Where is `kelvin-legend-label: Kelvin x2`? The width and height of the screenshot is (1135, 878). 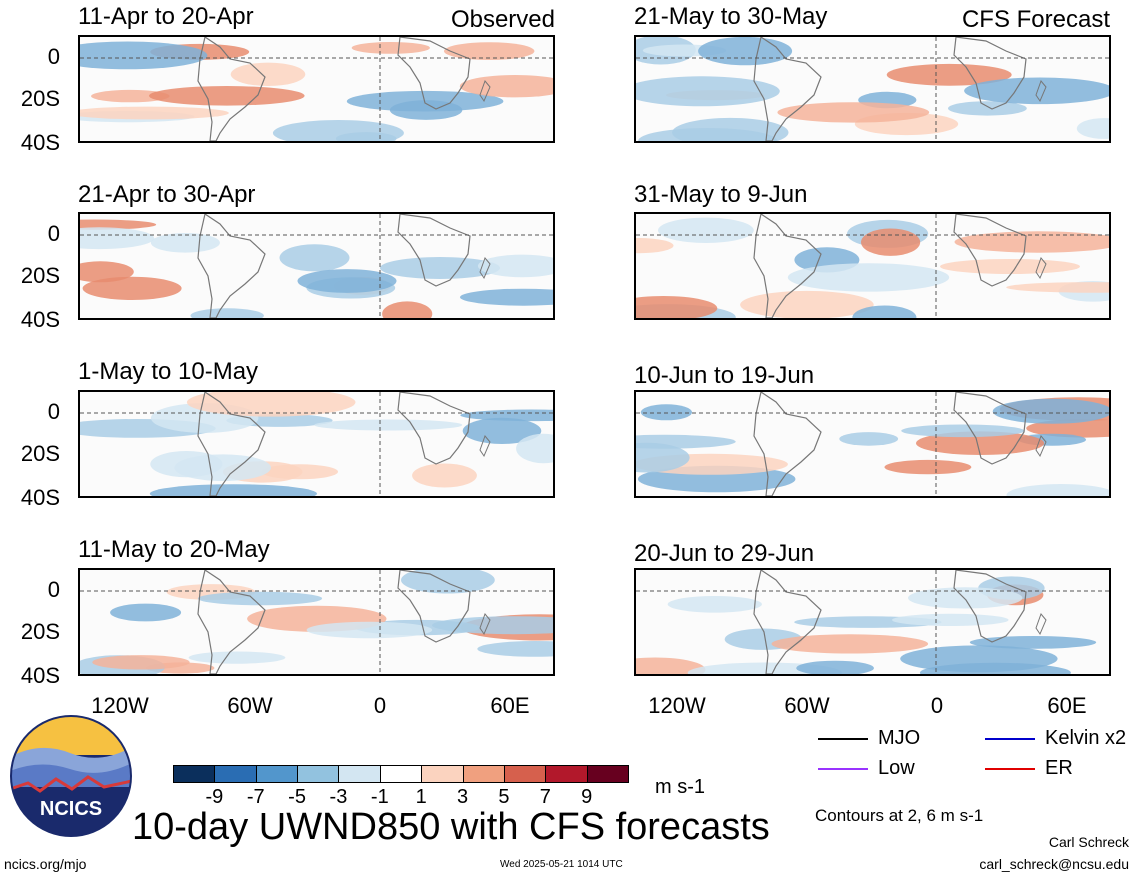
kelvin-legend-label: Kelvin x2 is located at coordinates (1086, 738).